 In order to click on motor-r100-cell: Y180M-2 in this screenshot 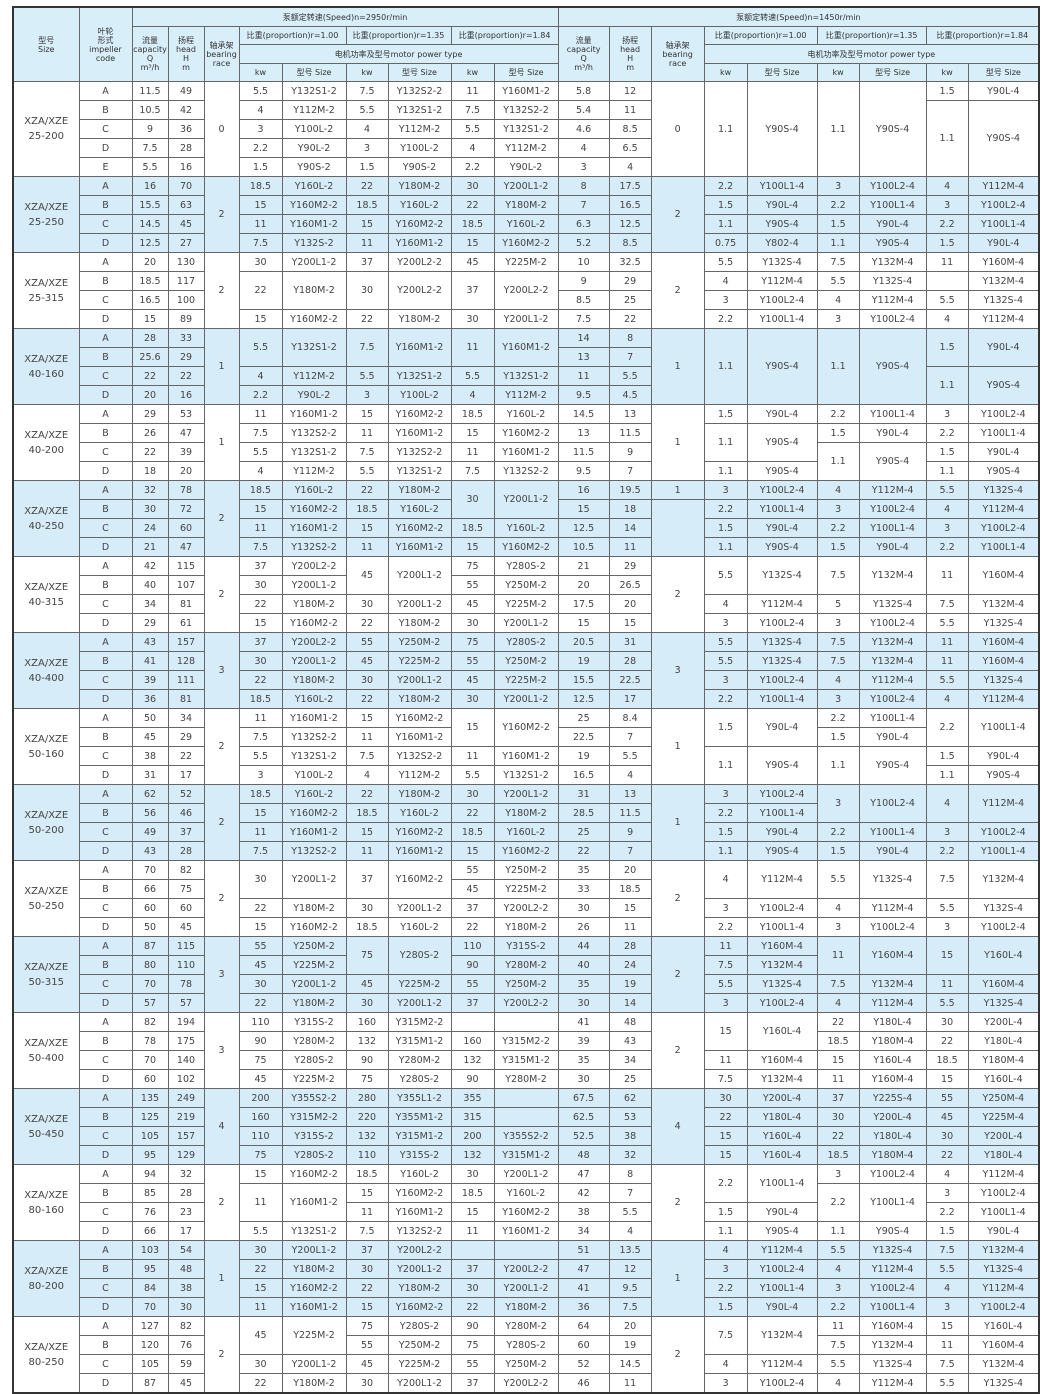, I will do `click(314, 1003)`.